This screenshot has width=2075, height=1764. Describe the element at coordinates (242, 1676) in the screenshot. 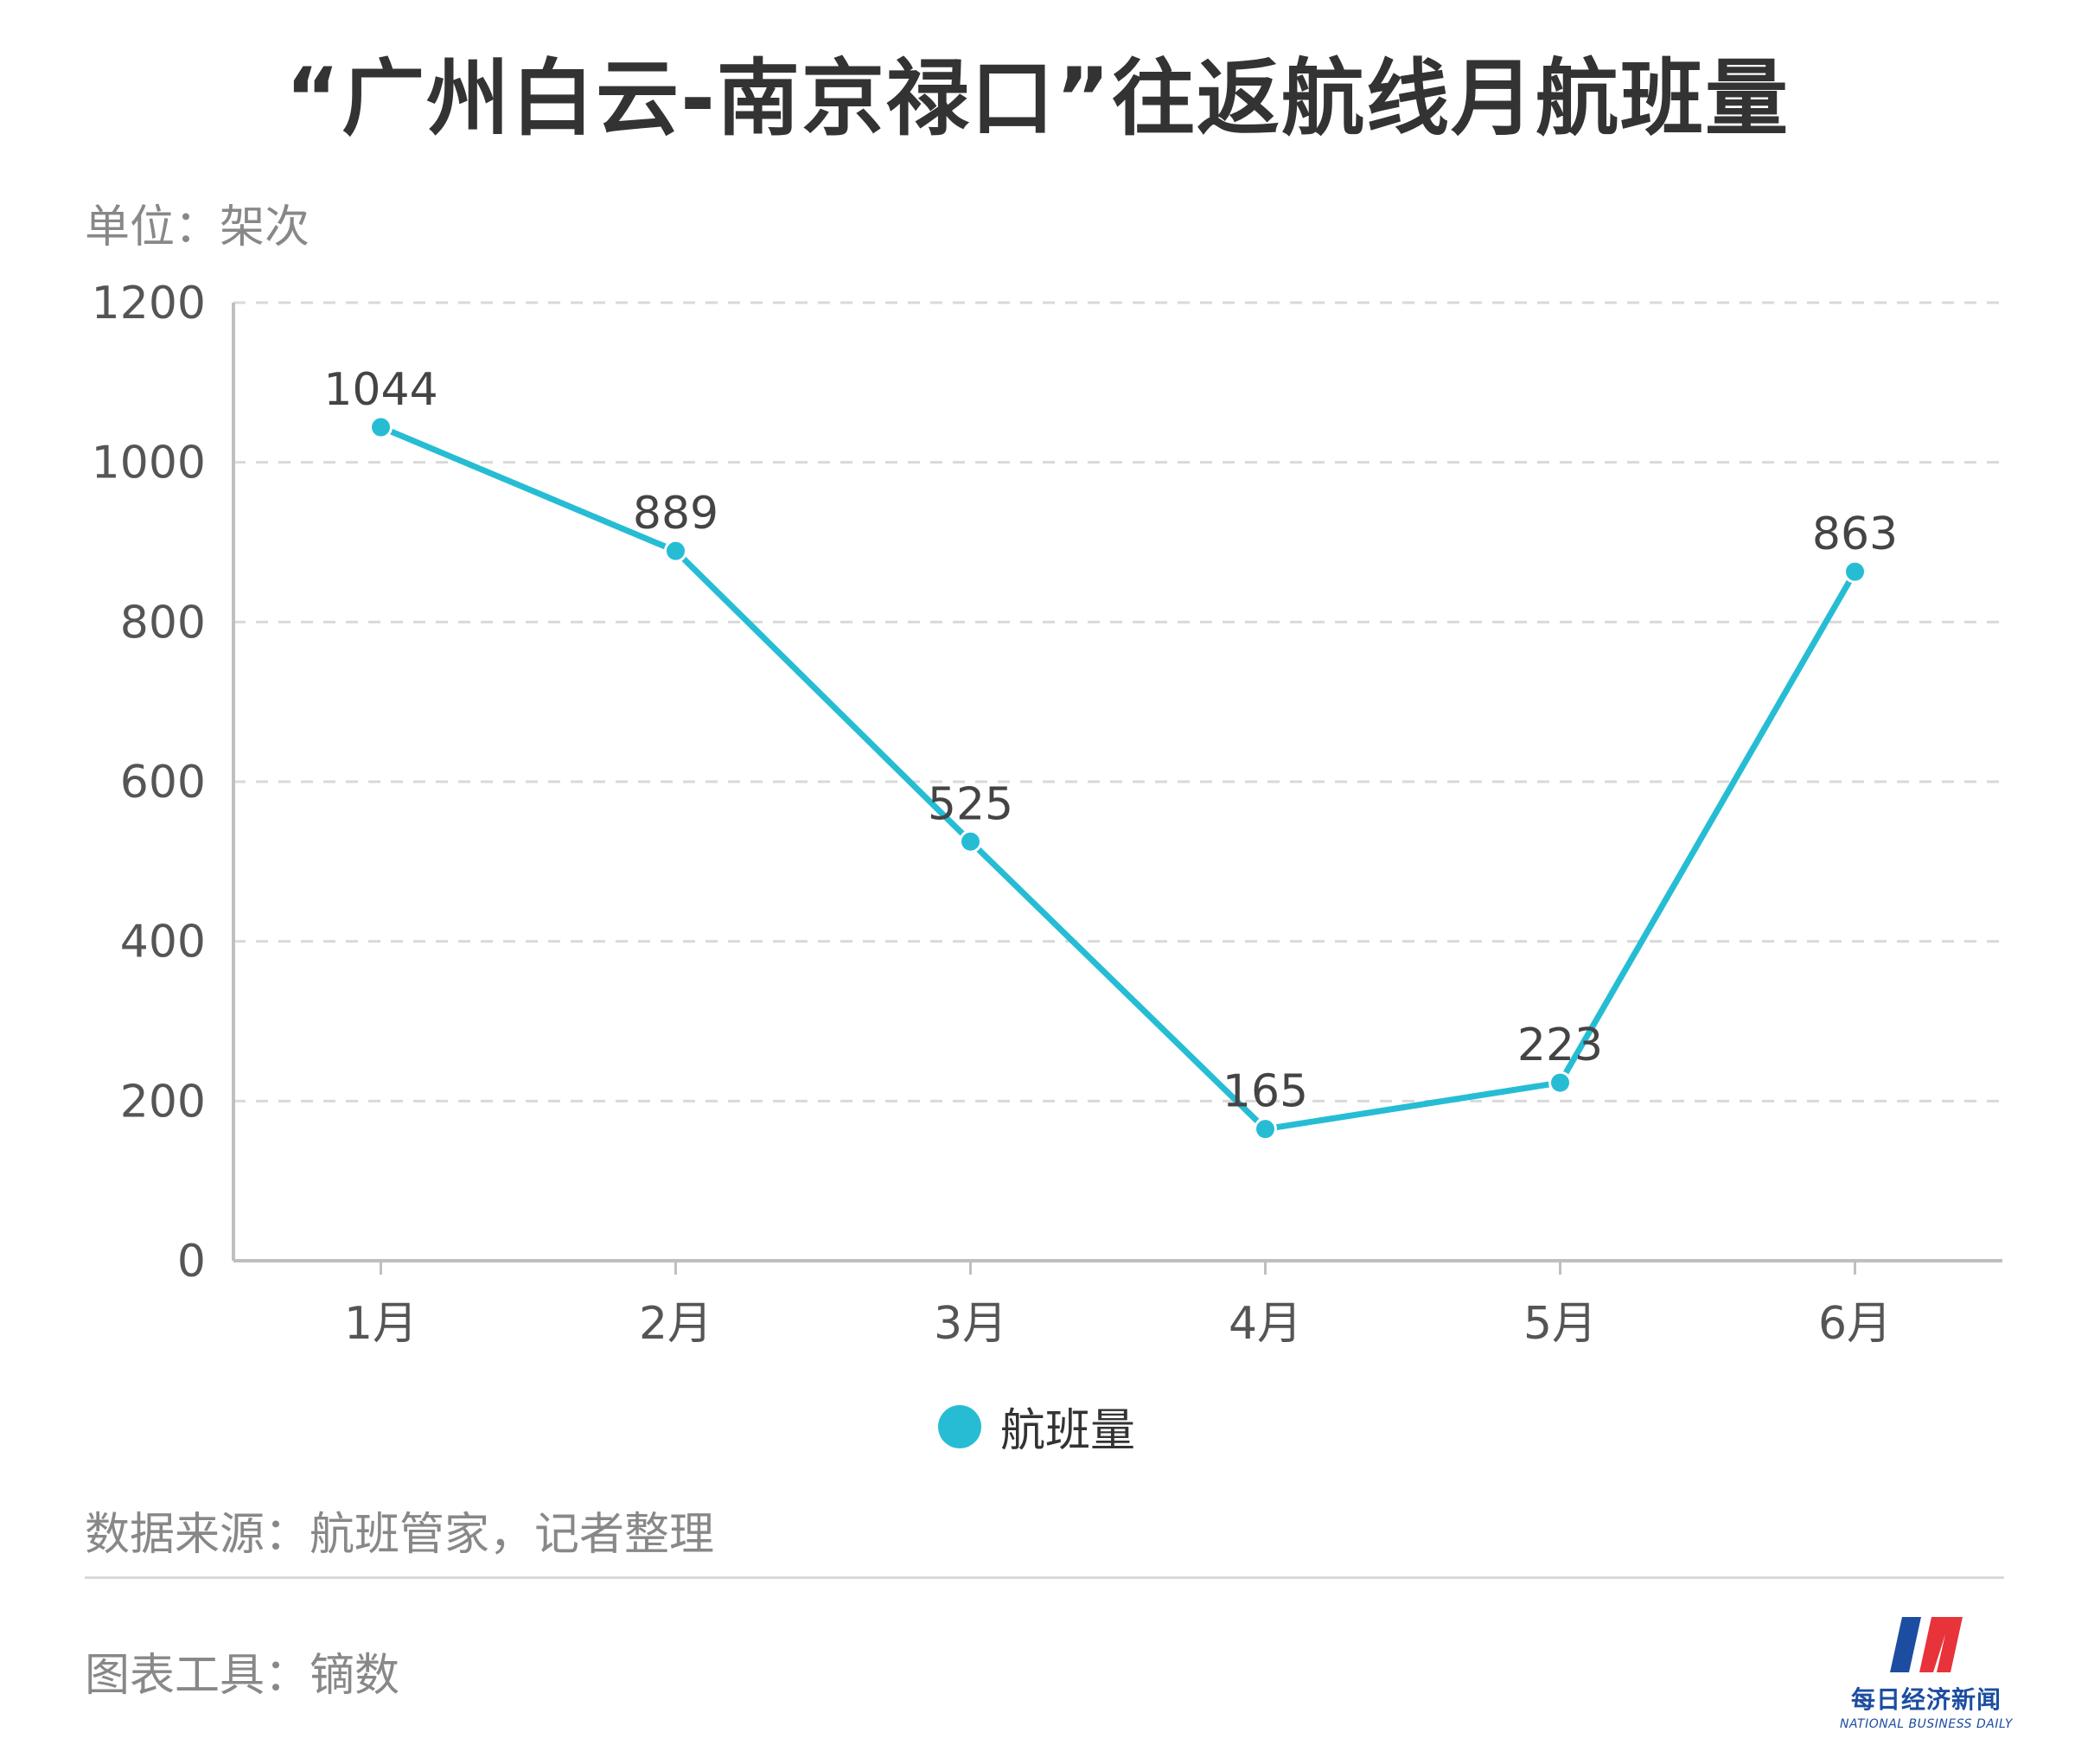

I see `chart-tool: 图表工具：镝数` at that location.